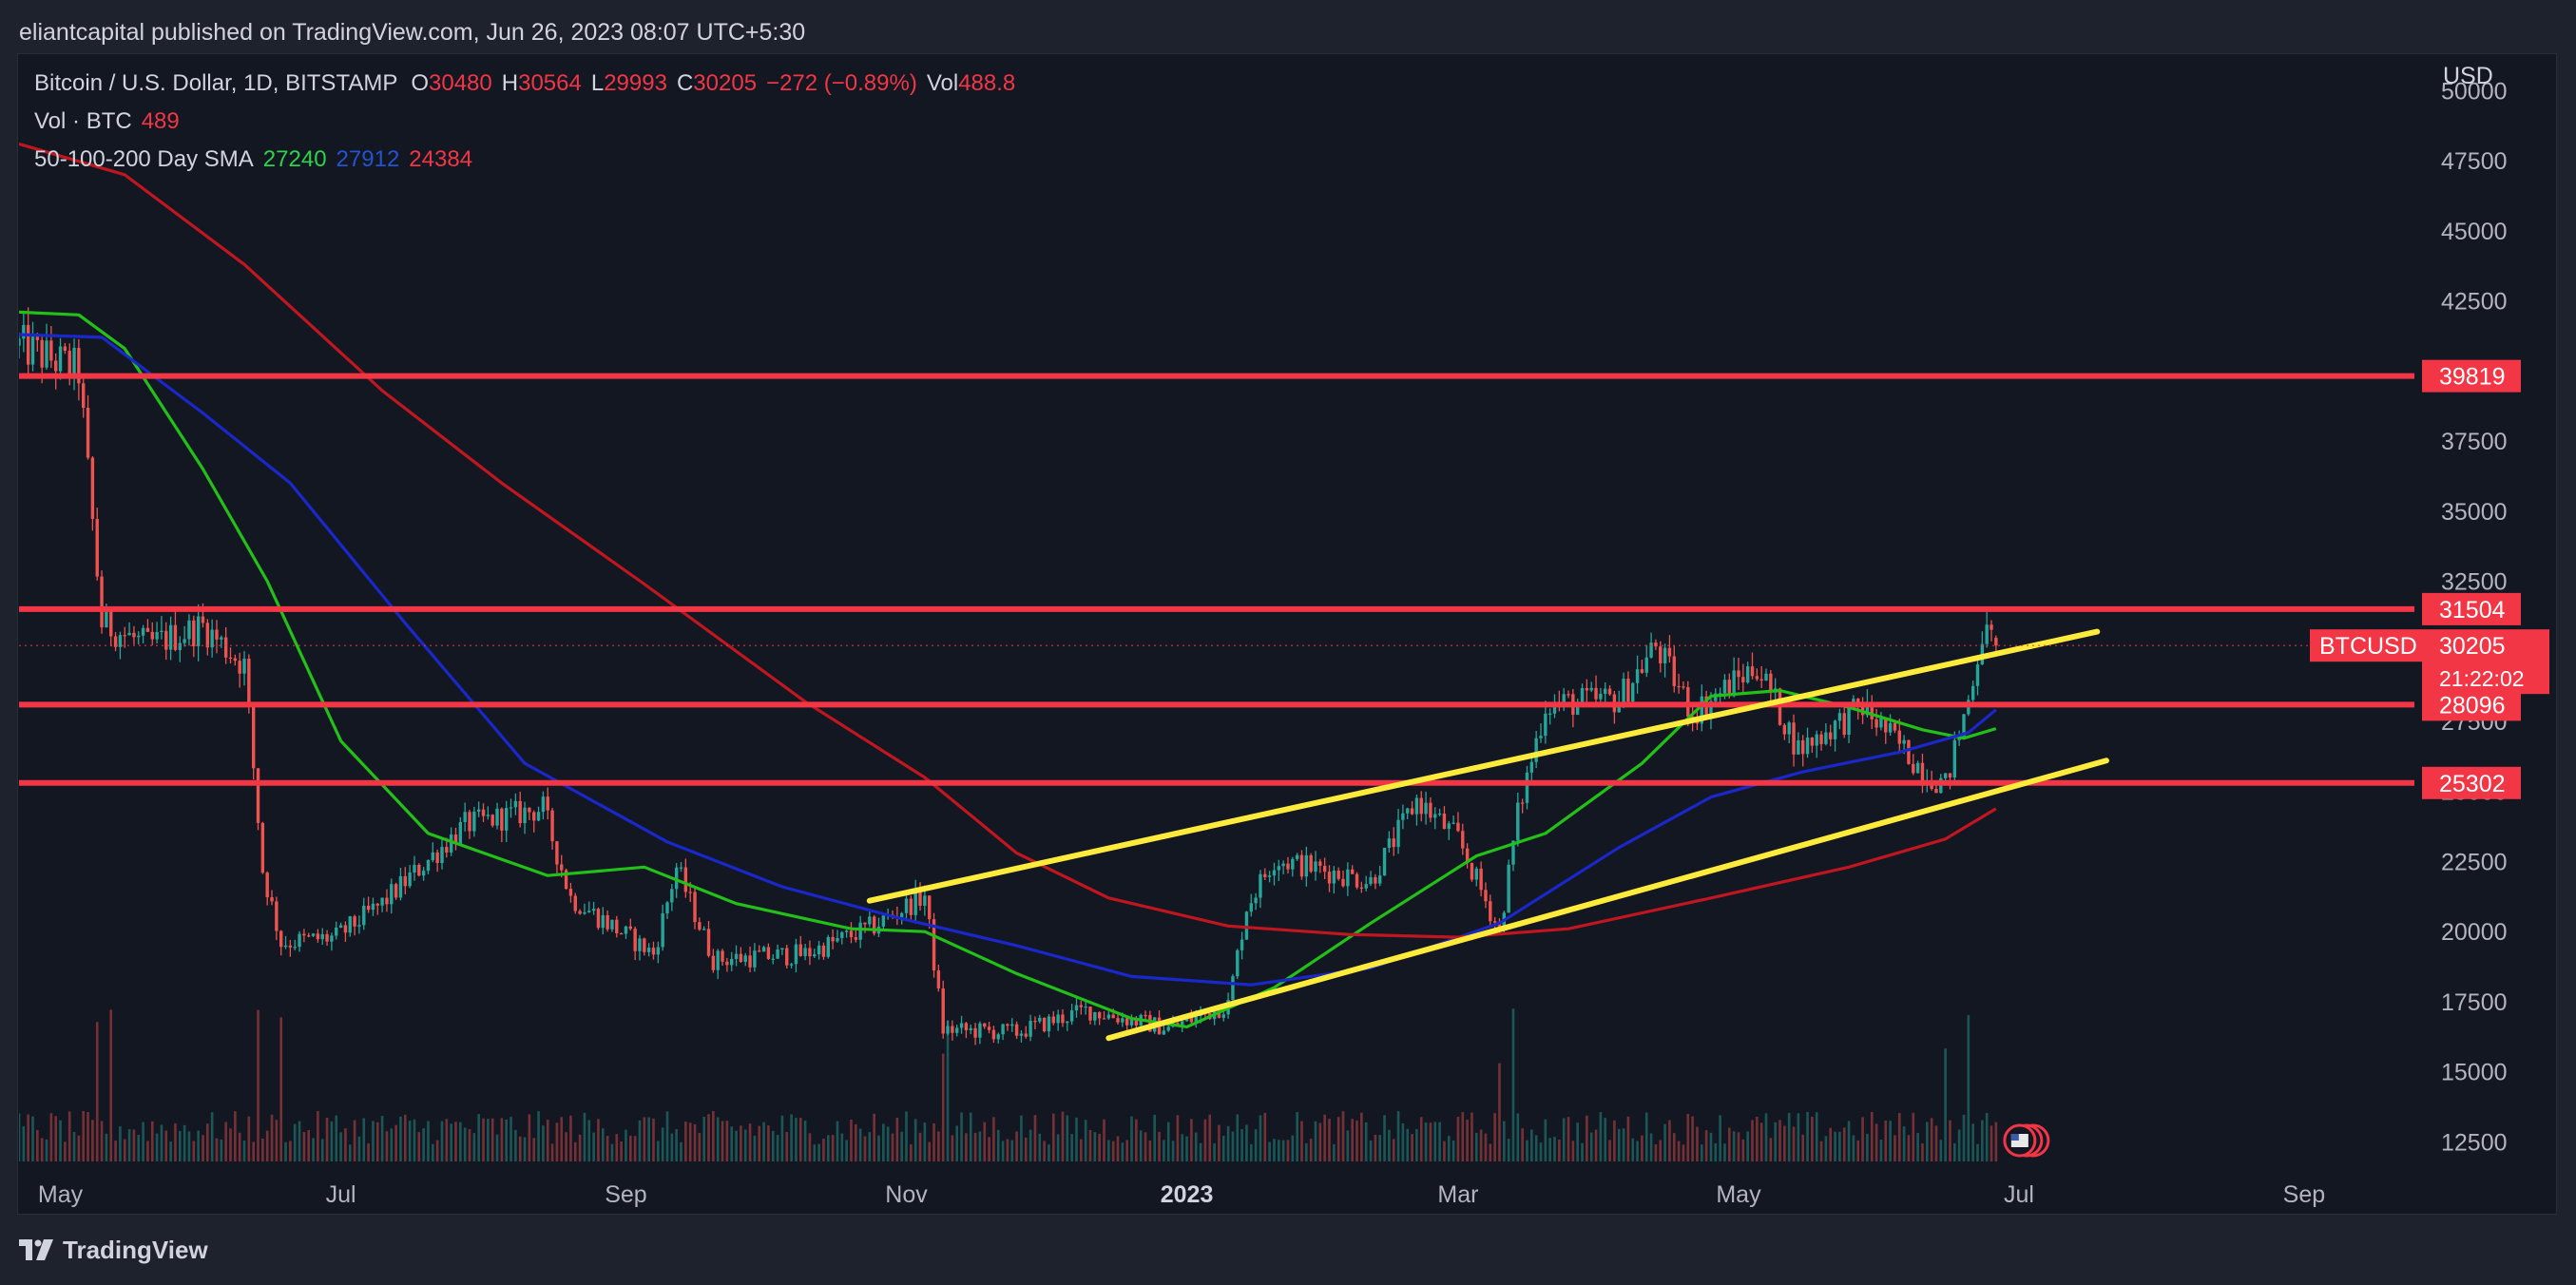 This screenshot has height=1285, width=2576. Describe the element at coordinates (2472, 609) in the screenshot. I see `level-price-tag` at that location.